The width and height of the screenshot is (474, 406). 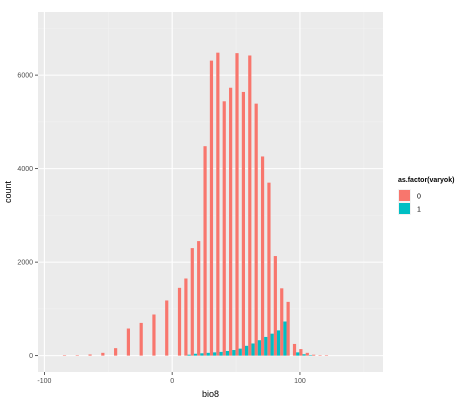 I want to click on x-tick-label: 100, so click(x=300, y=381).